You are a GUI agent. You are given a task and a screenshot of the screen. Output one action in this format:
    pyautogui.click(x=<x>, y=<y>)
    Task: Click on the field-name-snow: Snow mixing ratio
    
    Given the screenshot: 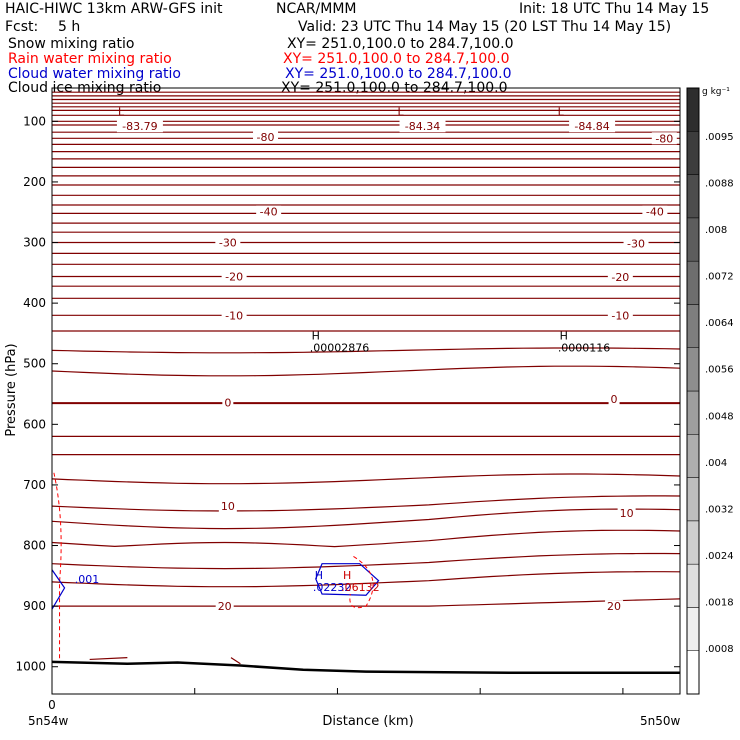 What is the action you would take?
    pyautogui.click(x=71, y=44)
    